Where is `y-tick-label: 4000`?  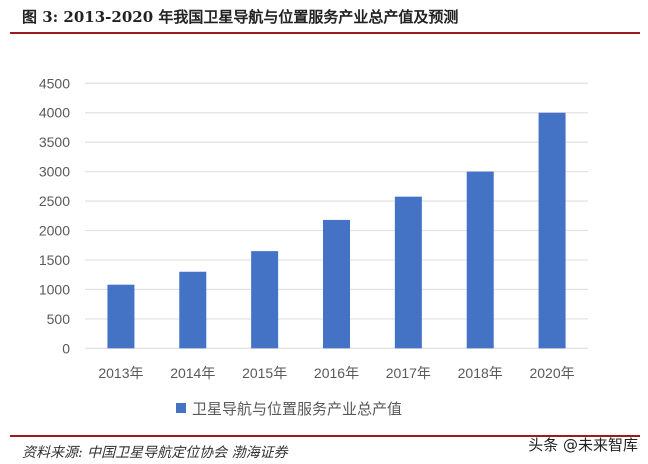
y-tick-label: 4000 is located at coordinates (54, 113).